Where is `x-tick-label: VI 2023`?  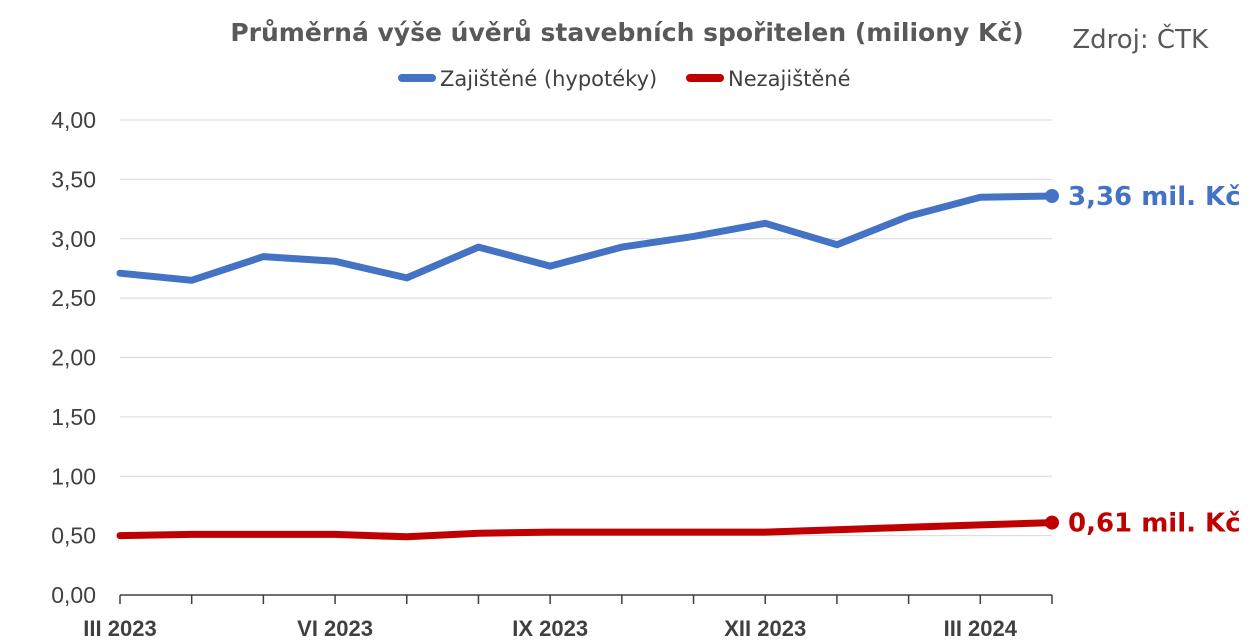
x-tick-label: VI 2023 is located at coordinates (335, 628).